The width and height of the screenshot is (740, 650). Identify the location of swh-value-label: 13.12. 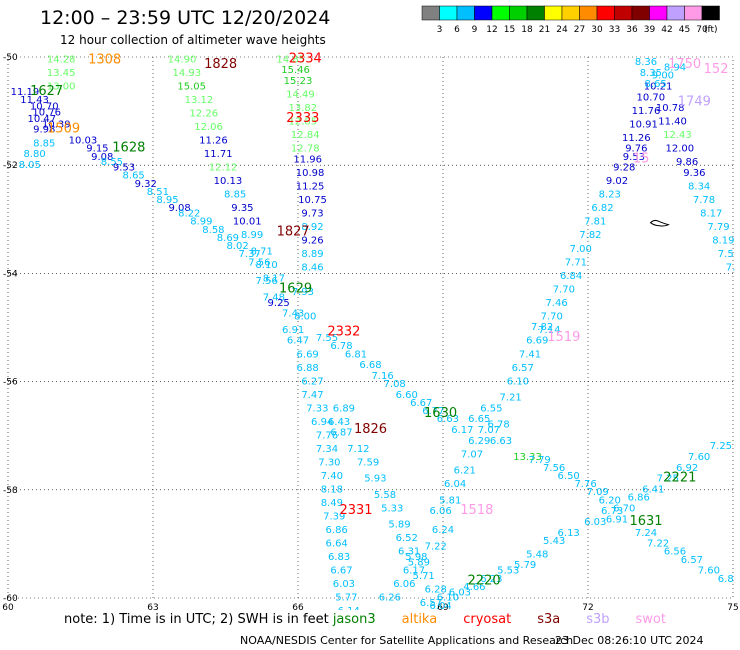
(199, 100).